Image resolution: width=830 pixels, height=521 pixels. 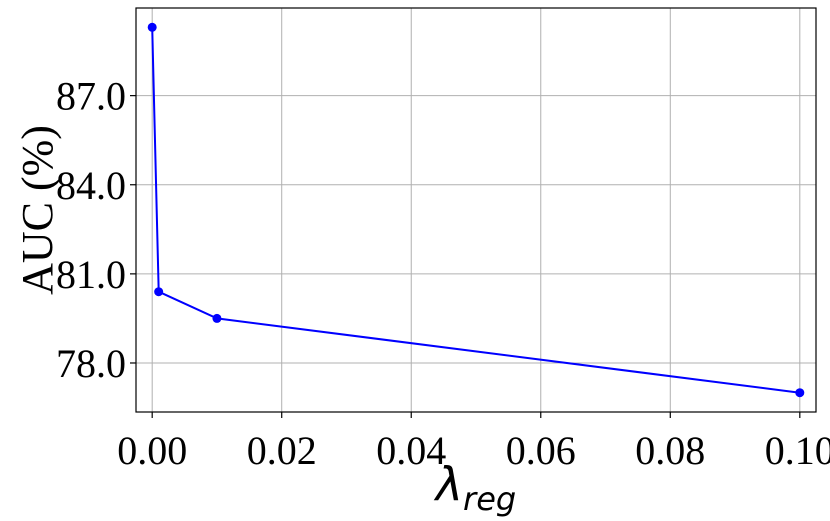 I want to click on x-axis-label: λreg, so click(x=474, y=487).